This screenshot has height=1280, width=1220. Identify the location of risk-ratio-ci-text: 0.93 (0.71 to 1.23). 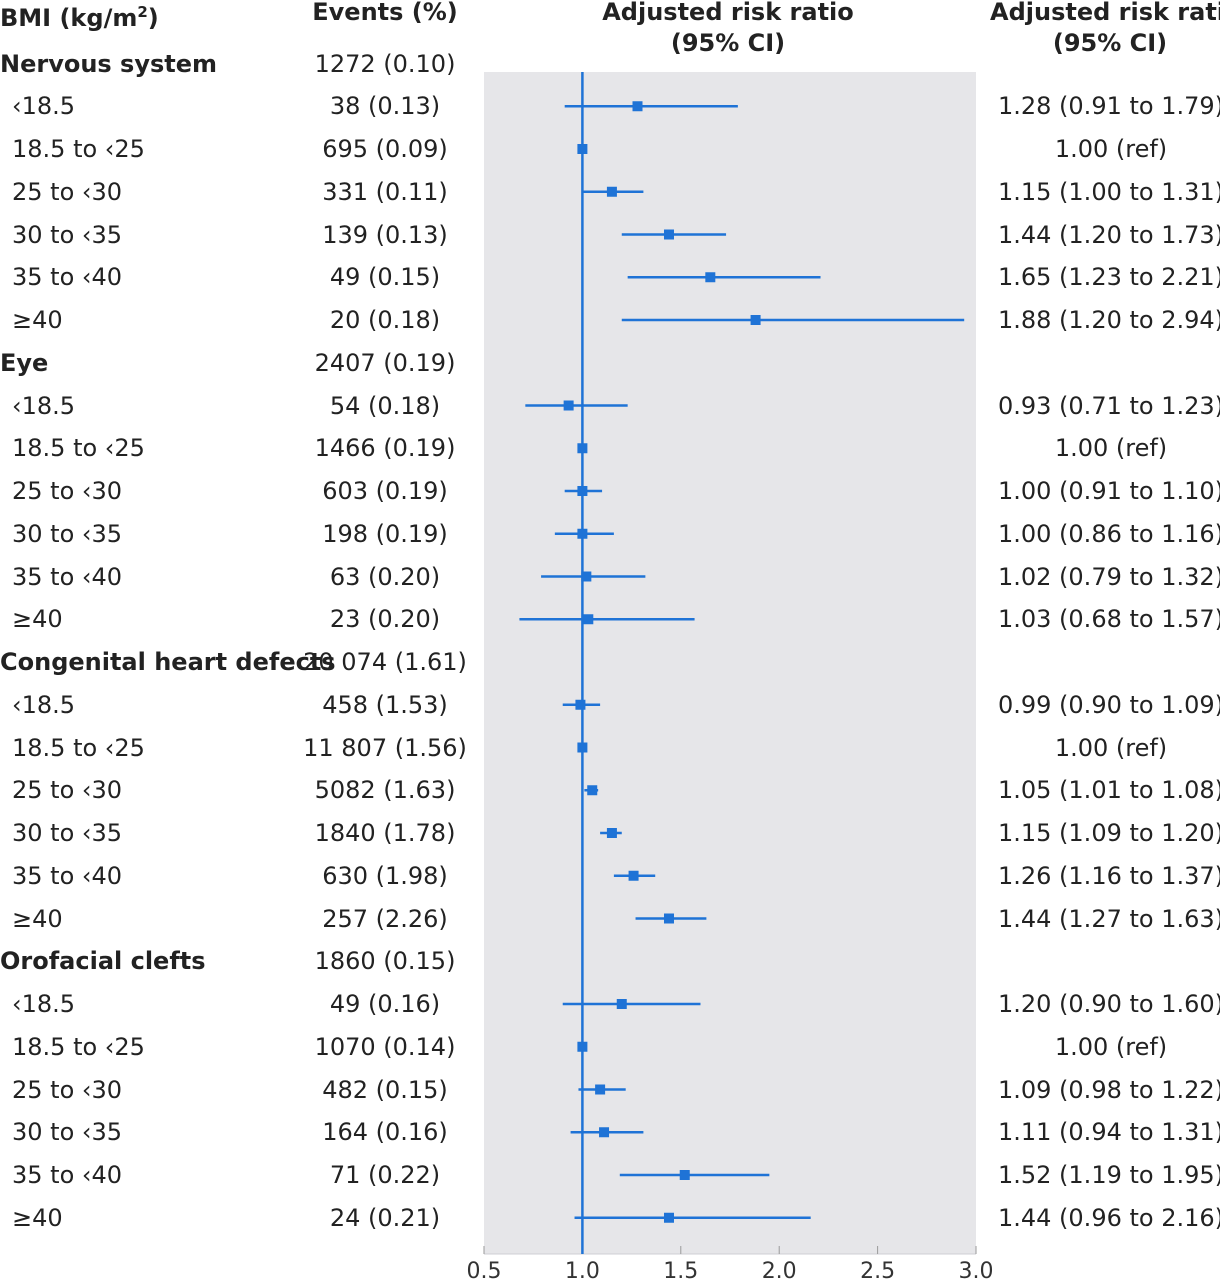
(1108, 405).